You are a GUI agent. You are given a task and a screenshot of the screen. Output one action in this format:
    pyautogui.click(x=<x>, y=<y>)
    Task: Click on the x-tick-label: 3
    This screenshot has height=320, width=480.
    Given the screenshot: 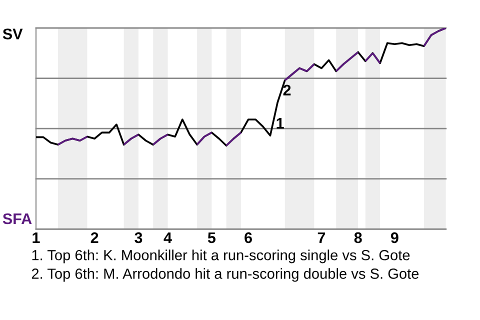 What is the action you would take?
    pyautogui.click(x=138, y=238)
    